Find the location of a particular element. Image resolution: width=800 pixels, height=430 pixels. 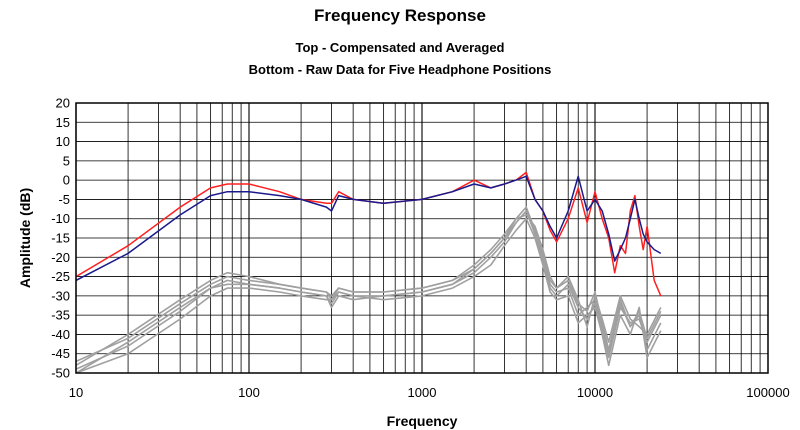

y-tick-label: -20 is located at coordinates (60, 257).